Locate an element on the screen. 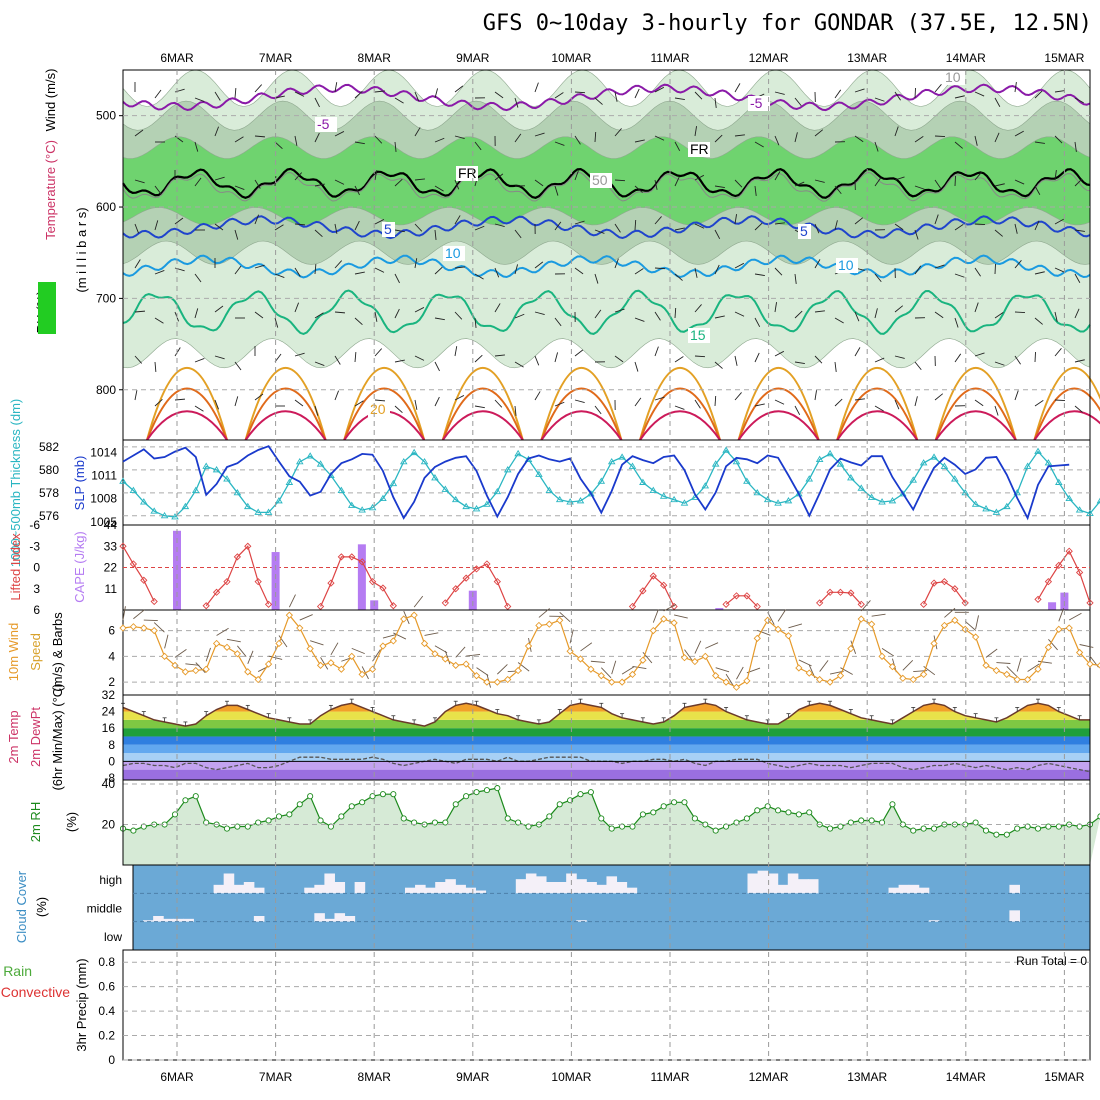  precip-tick-label: 0.4 is located at coordinates (106, 1011).